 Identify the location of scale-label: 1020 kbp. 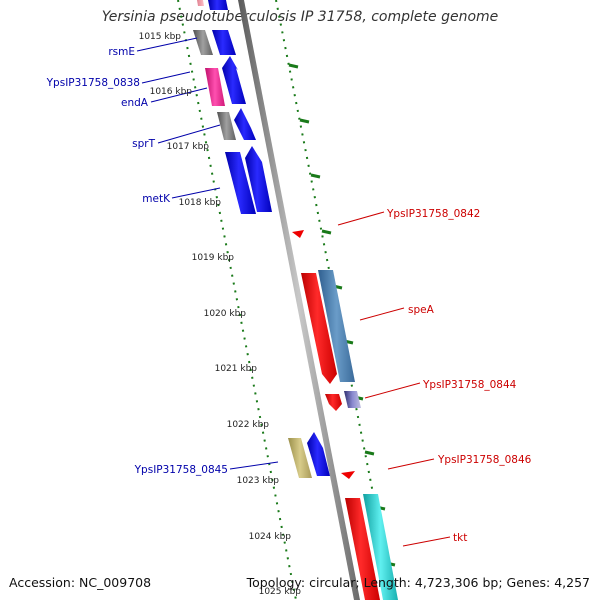
(225, 314).